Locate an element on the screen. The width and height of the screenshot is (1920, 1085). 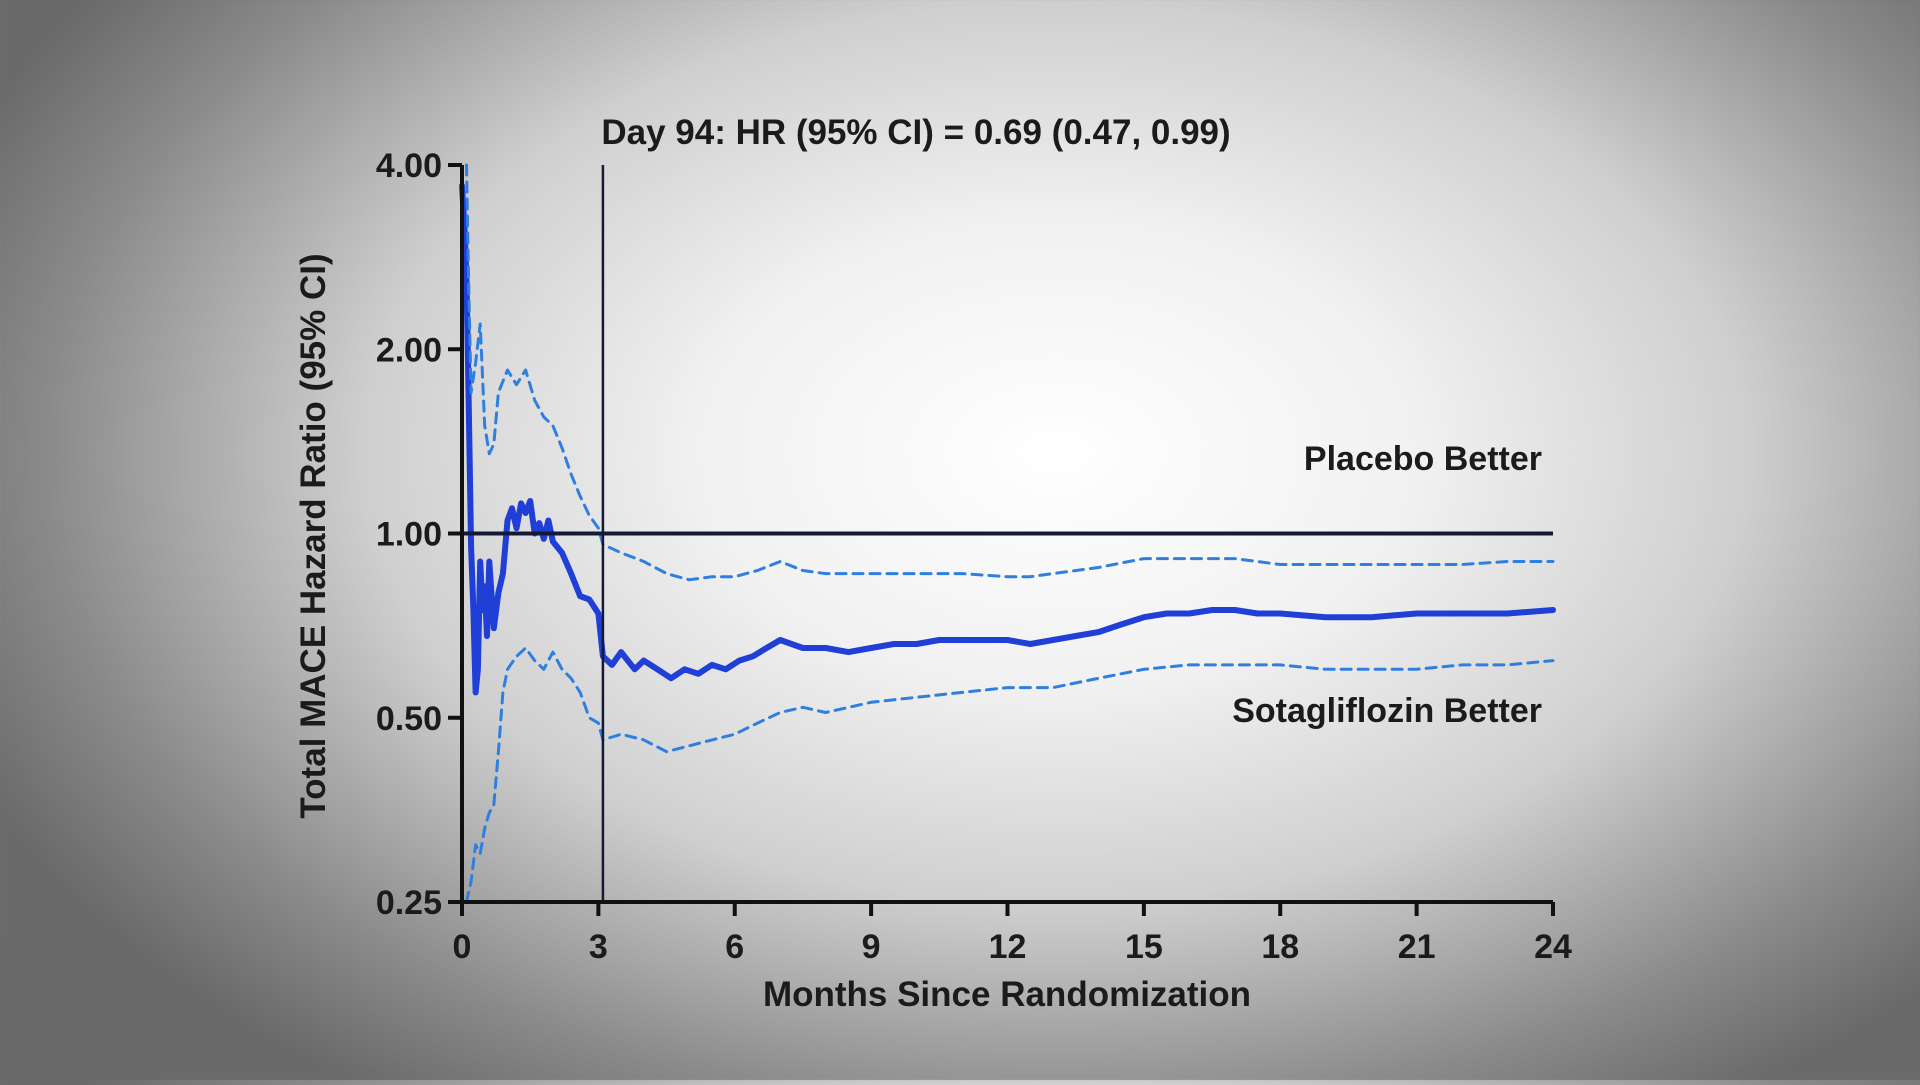
chart-title: Day 94: HR (95% CI) = 0.69 (0.47, 0.99) is located at coordinates (915, 132).